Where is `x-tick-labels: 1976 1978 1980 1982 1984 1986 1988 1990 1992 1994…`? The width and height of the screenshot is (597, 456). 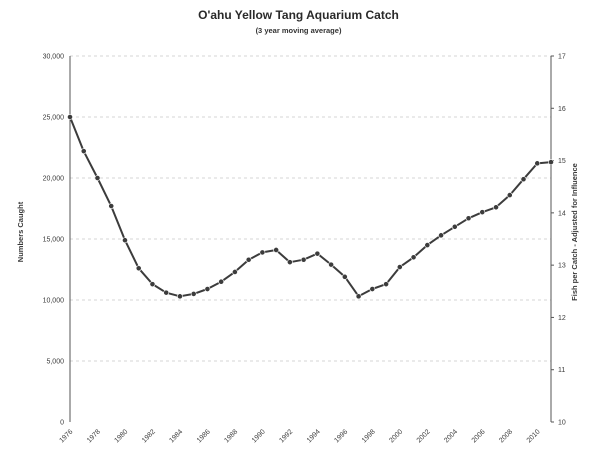
x-tick-labels: 1976 1978 1980 1982 1984 1986 1988 1990 1992 1994… is located at coordinates (299, 436).